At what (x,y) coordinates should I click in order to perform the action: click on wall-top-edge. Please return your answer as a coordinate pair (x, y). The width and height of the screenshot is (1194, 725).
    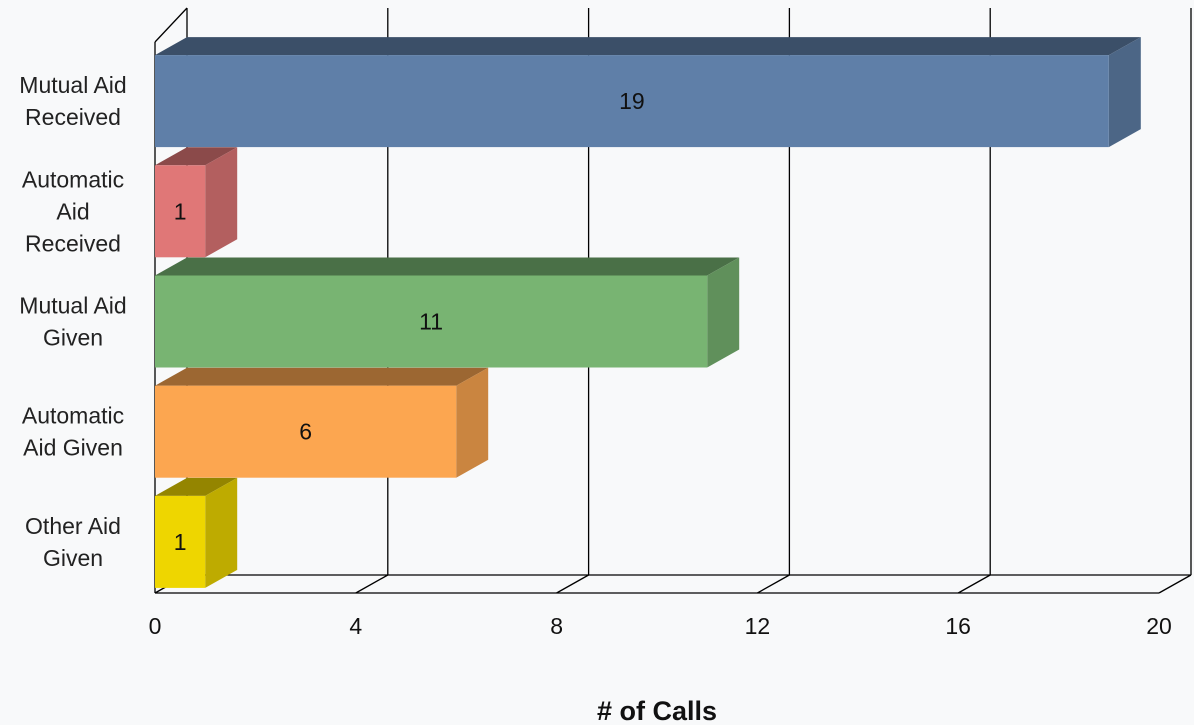
    Looking at the image, I should click on (171, 25).